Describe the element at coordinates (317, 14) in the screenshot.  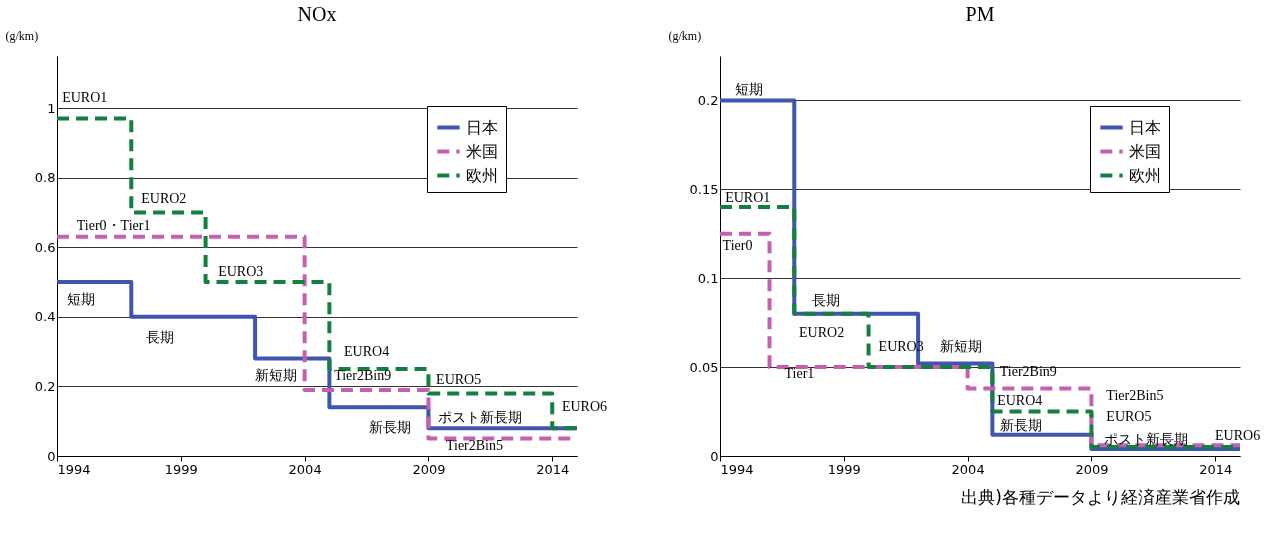
I see `chart-title: NOx` at that location.